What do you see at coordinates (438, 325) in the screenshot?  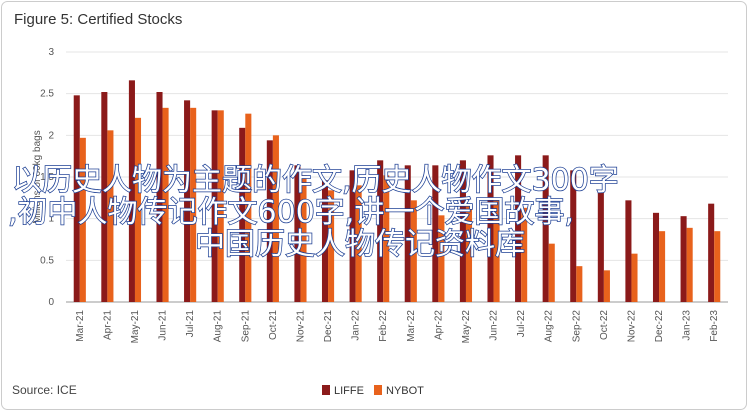 I see `x-tick-label: Apr-22` at bounding box center [438, 325].